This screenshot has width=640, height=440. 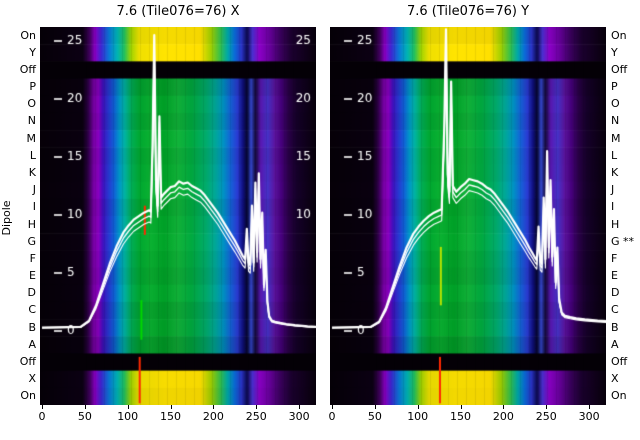 I want to click on row-label-left: O, so click(x=31, y=104).